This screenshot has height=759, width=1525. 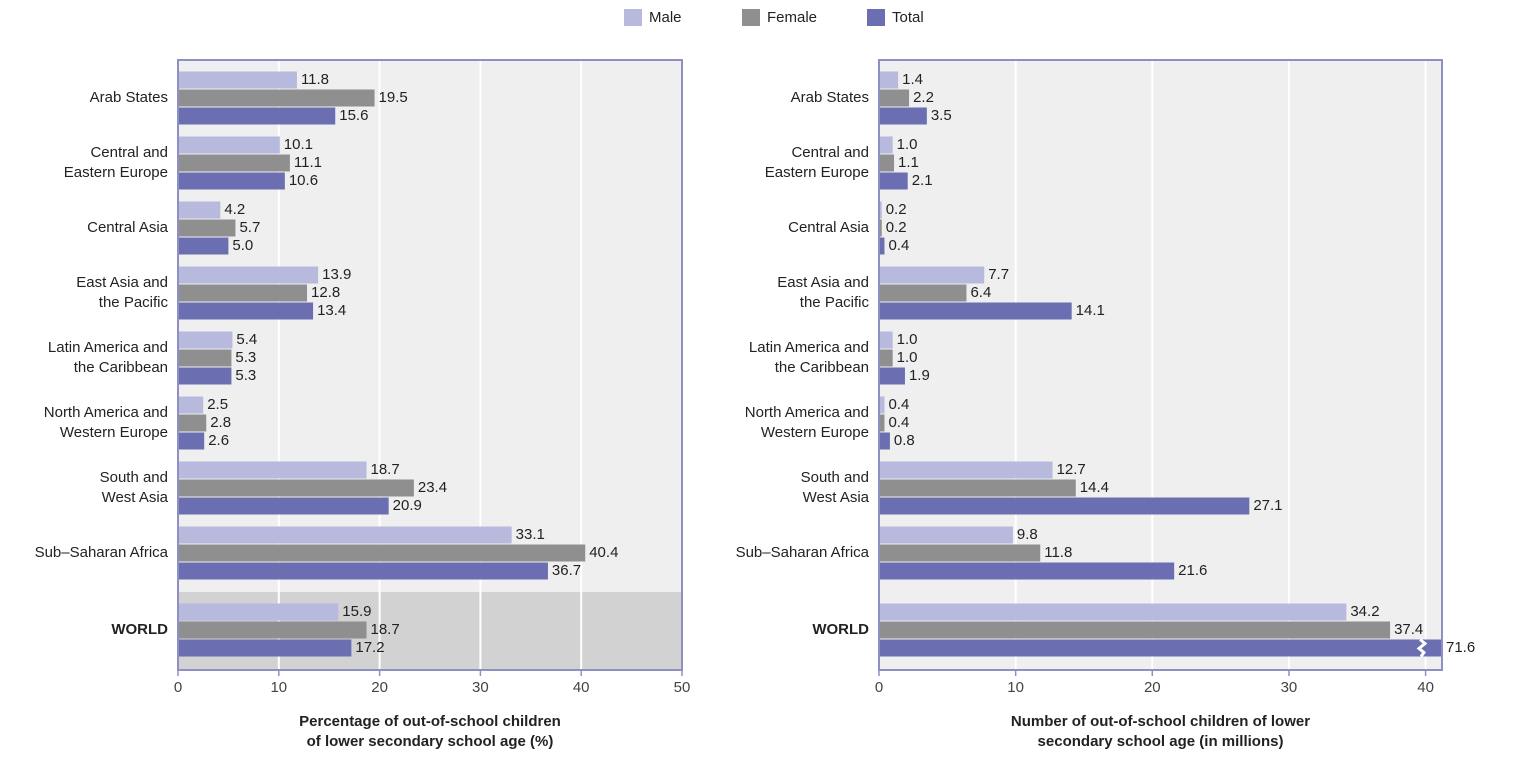 I want to click on value-label: 5.4, so click(x=247, y=339).